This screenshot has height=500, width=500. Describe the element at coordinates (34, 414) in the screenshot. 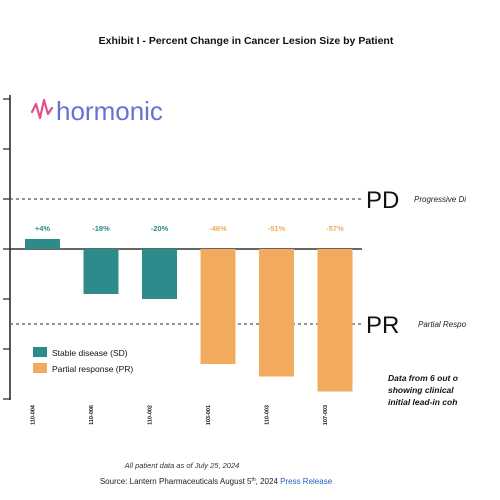

I see `x-tick-110-004: 110-004` at that location.